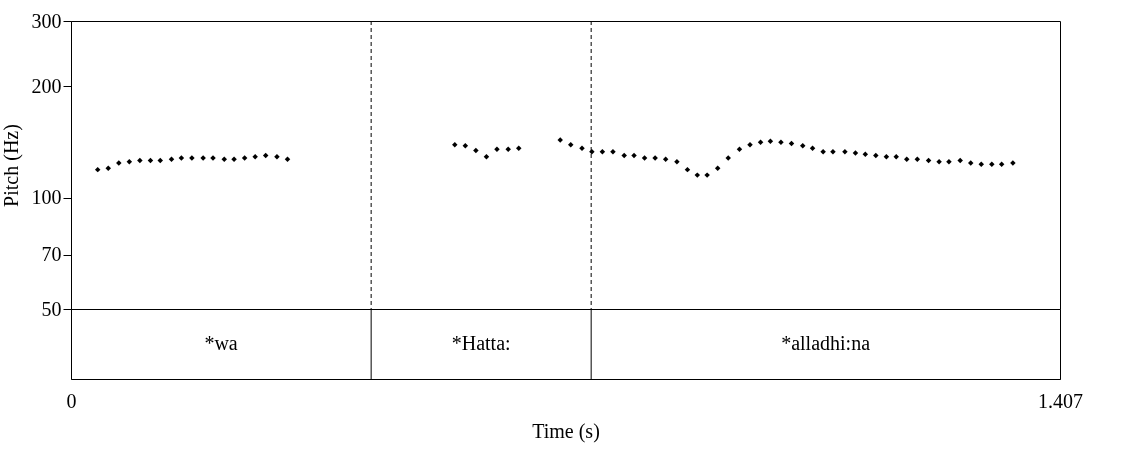 The height and width of the screenshot is (457, 1133). What do you see at coordinates (11, 165) in the screenshot?
I see `y-axis-title: Pitch (Hz)` at bounding box center [11, 165].